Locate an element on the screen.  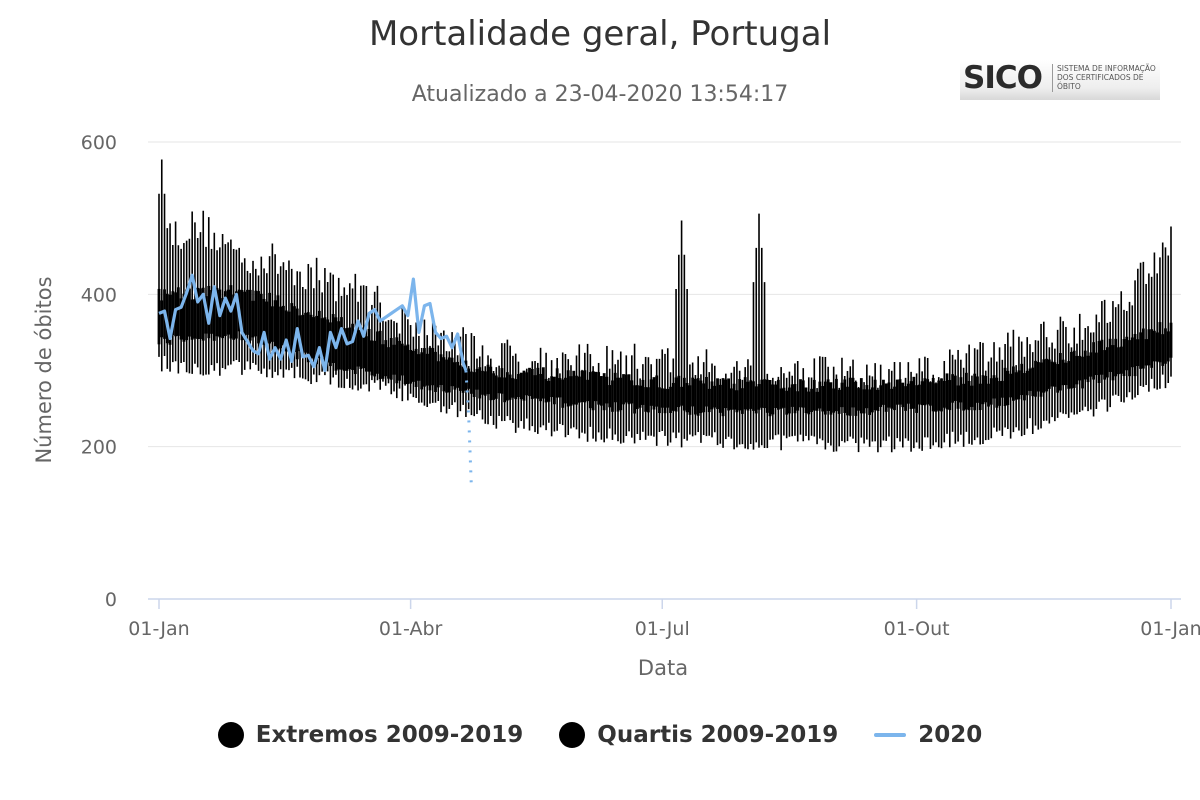
legend-item-extremos: Extremos 2009-2019 is located at coordinates (370, 735).